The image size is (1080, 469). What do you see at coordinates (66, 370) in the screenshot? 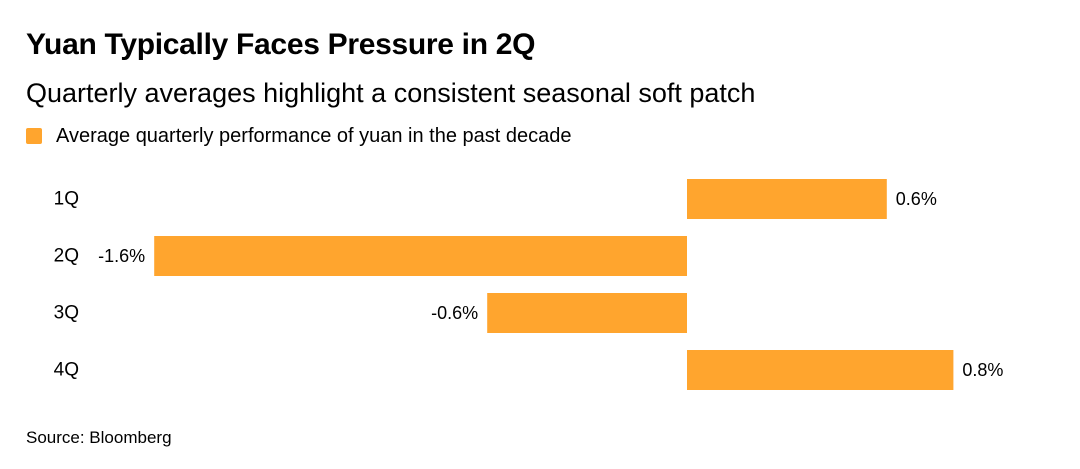
I see `category-label-4q: 4Q` at bounding box center [66, 370].